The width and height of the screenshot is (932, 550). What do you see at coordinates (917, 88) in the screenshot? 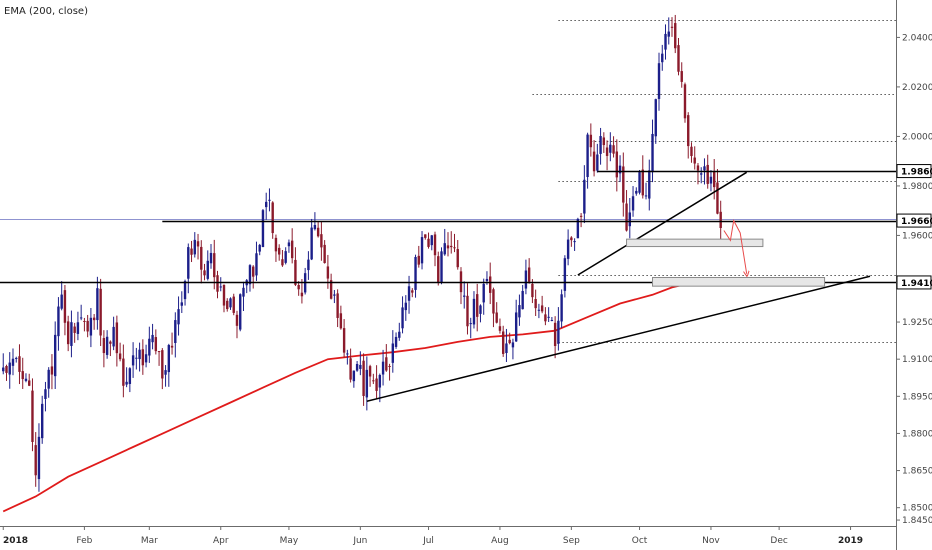
I see `y-tick-label: 2.02000` at bounding box center [917, 88].